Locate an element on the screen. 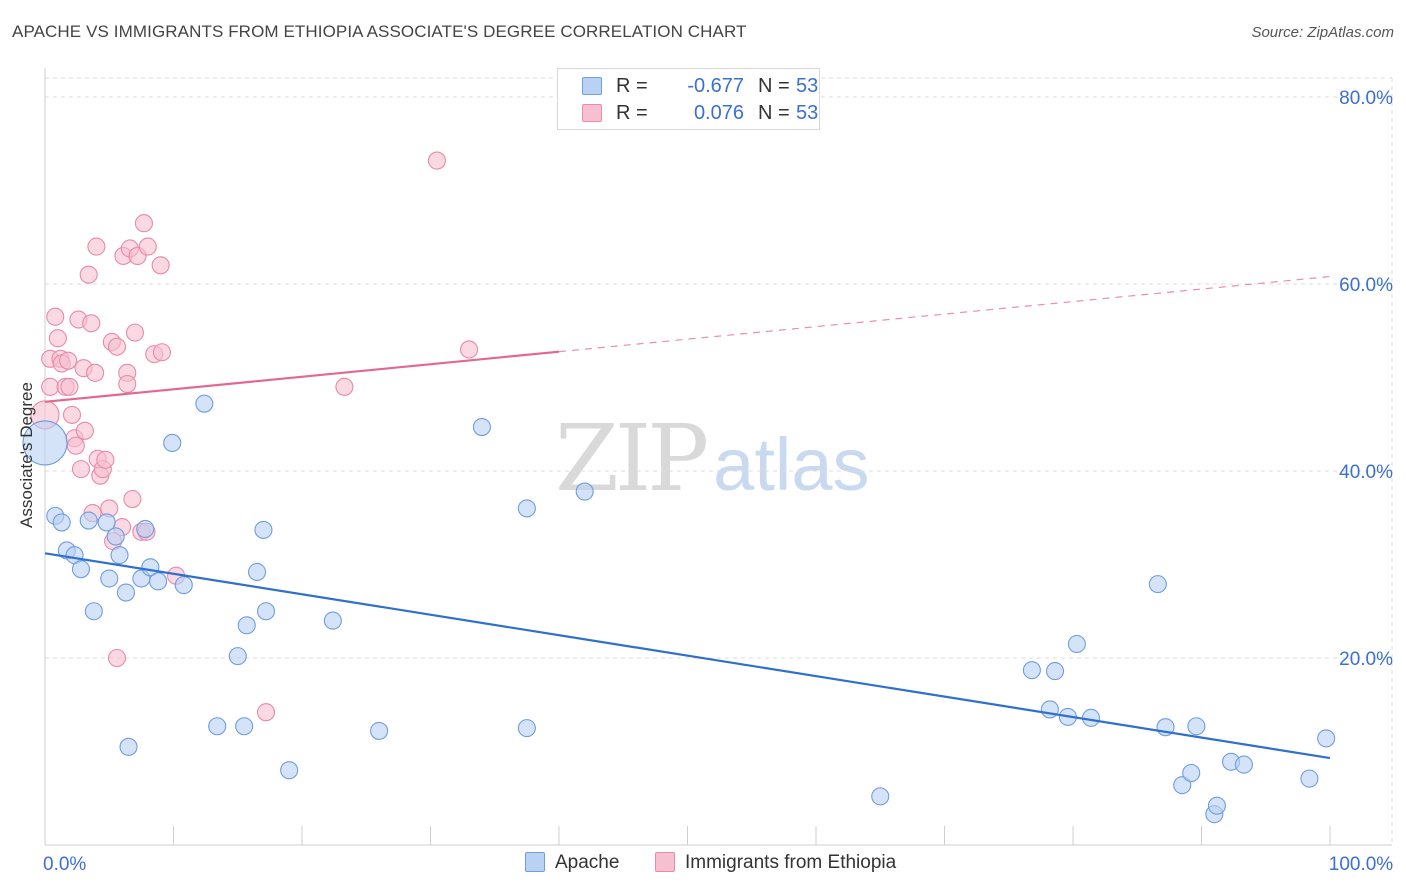  bottom-legend-ethiopia: Immigrants from Ethiopia is located at coordinates (775, 863).